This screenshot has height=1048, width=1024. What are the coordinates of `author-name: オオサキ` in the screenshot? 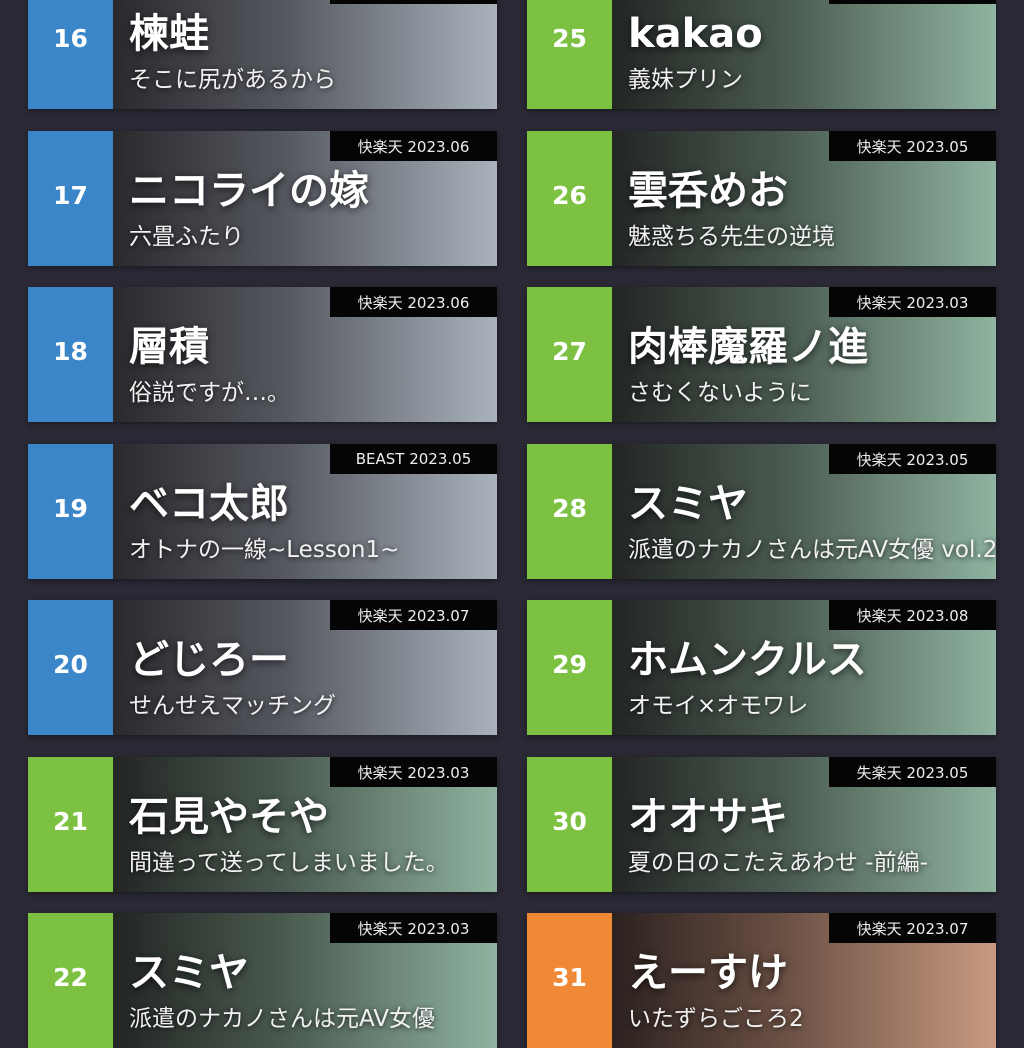 It's located at (708, 817).